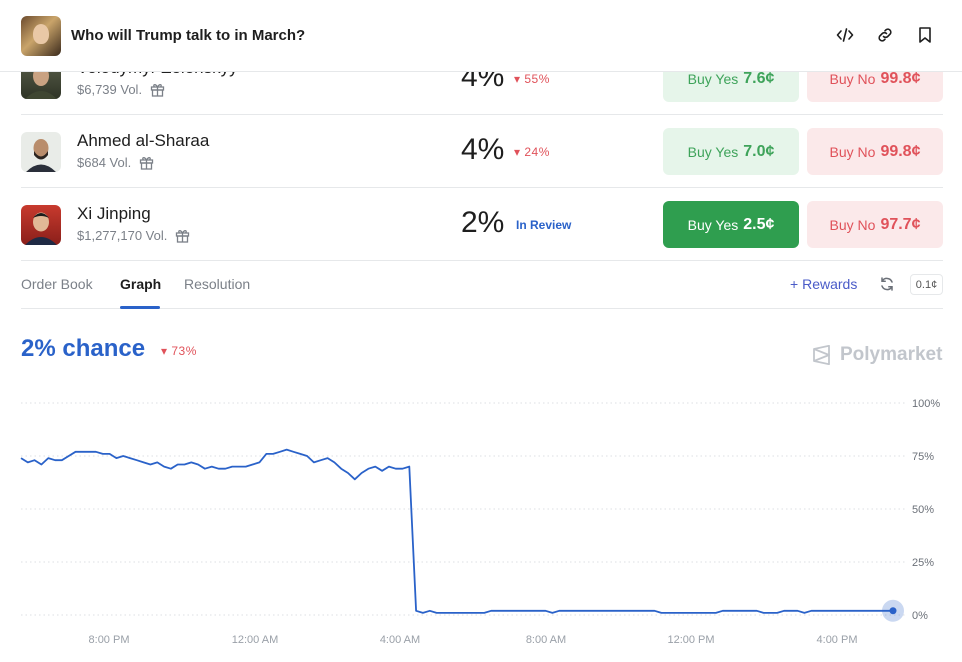  What do you see at coordinates (537, 152) in the screenshot?
I see `outcome-change-value: 24%` at bounding box center [537, 152].